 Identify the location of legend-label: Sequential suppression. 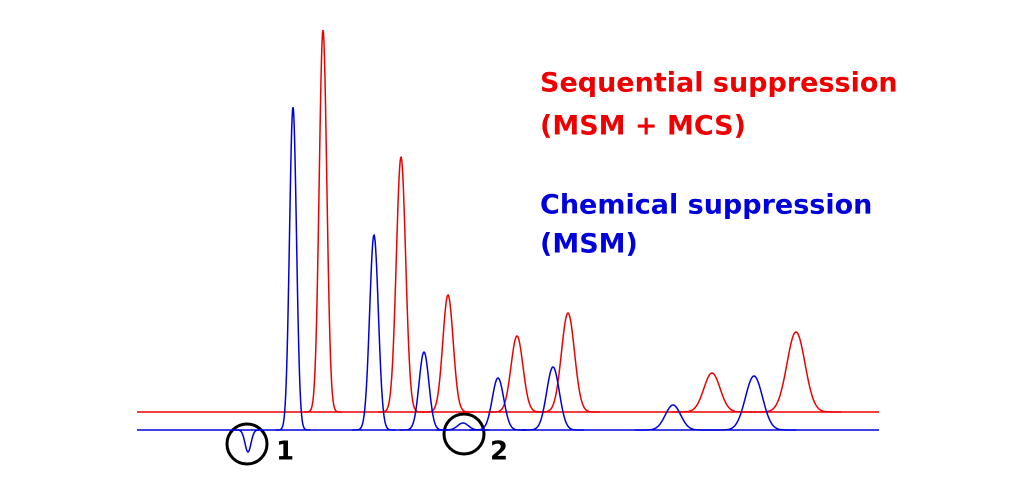
(719, 83).